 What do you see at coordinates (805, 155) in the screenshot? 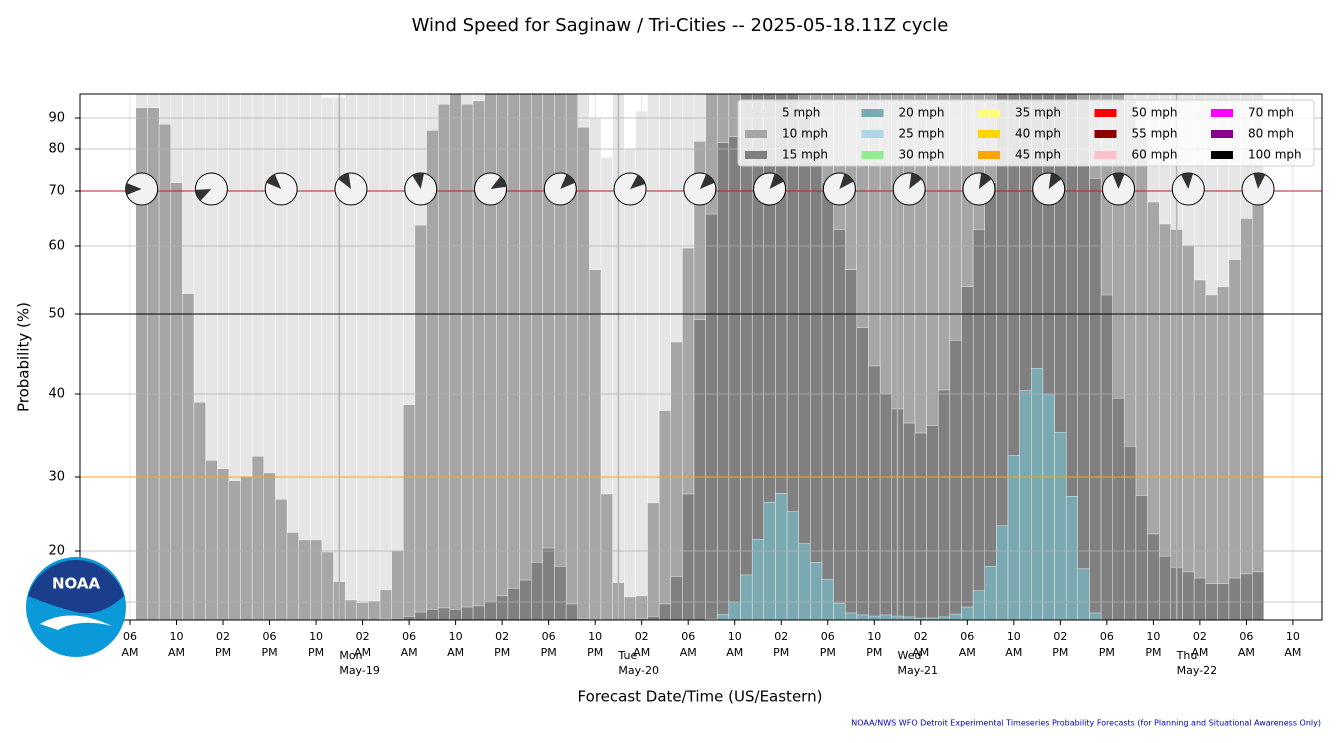
I see `legend-label: 15 mph` at bounding box center [805, 155].